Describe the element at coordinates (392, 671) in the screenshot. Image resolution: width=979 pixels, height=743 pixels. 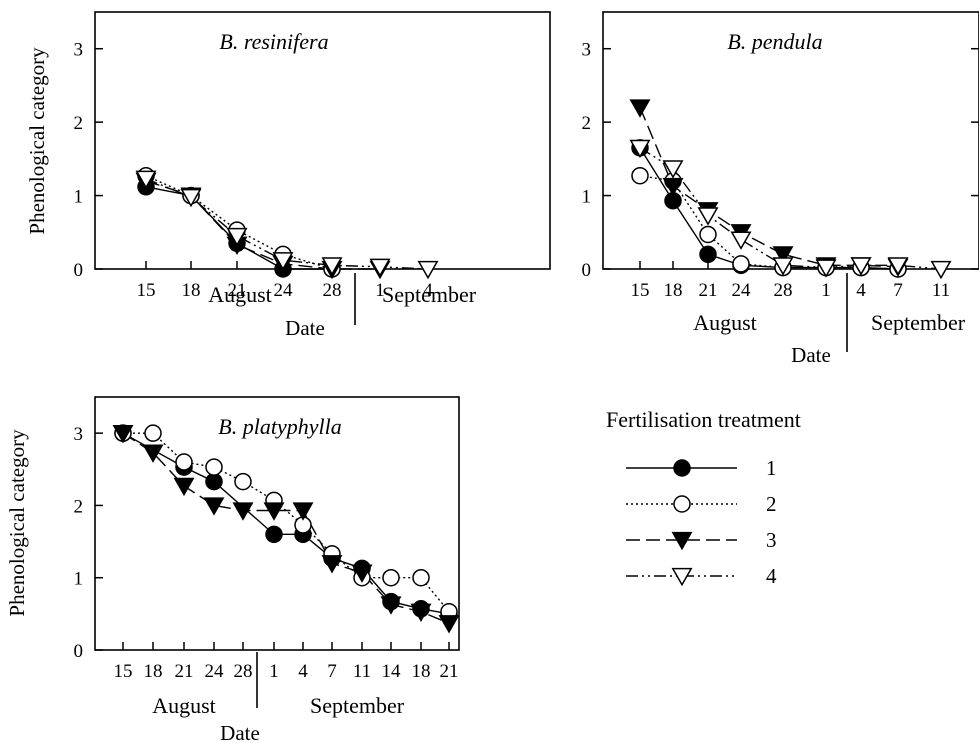
I see `x-tick-label: 14` at that location.